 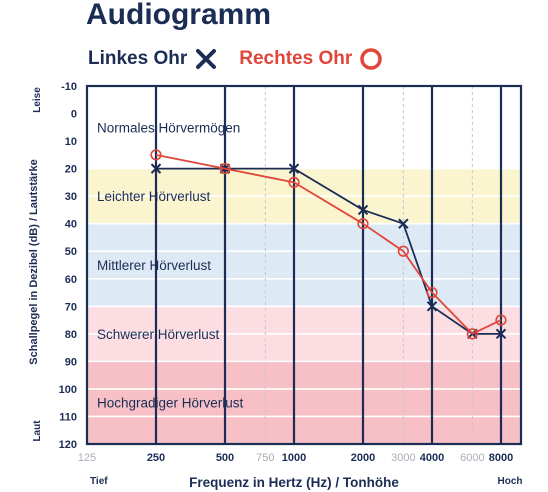 I want to click on chart-title: Audiogramm, so click(x=179, y=15).